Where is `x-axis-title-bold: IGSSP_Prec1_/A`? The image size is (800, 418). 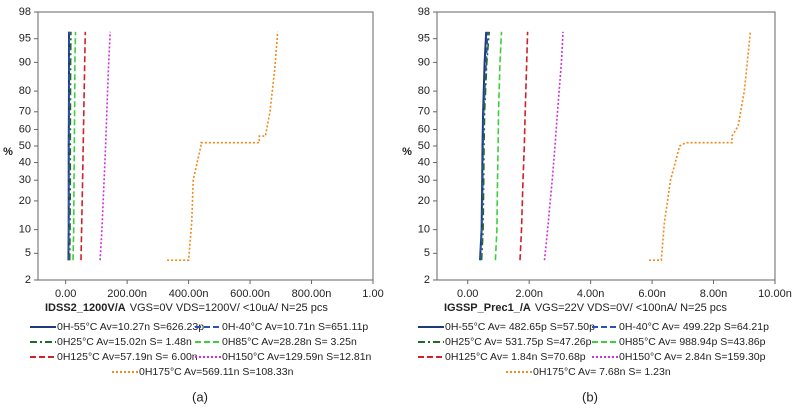
x-axis-title-bold: IGSSP_Prec1_/A is located at coordinates (487, 308).